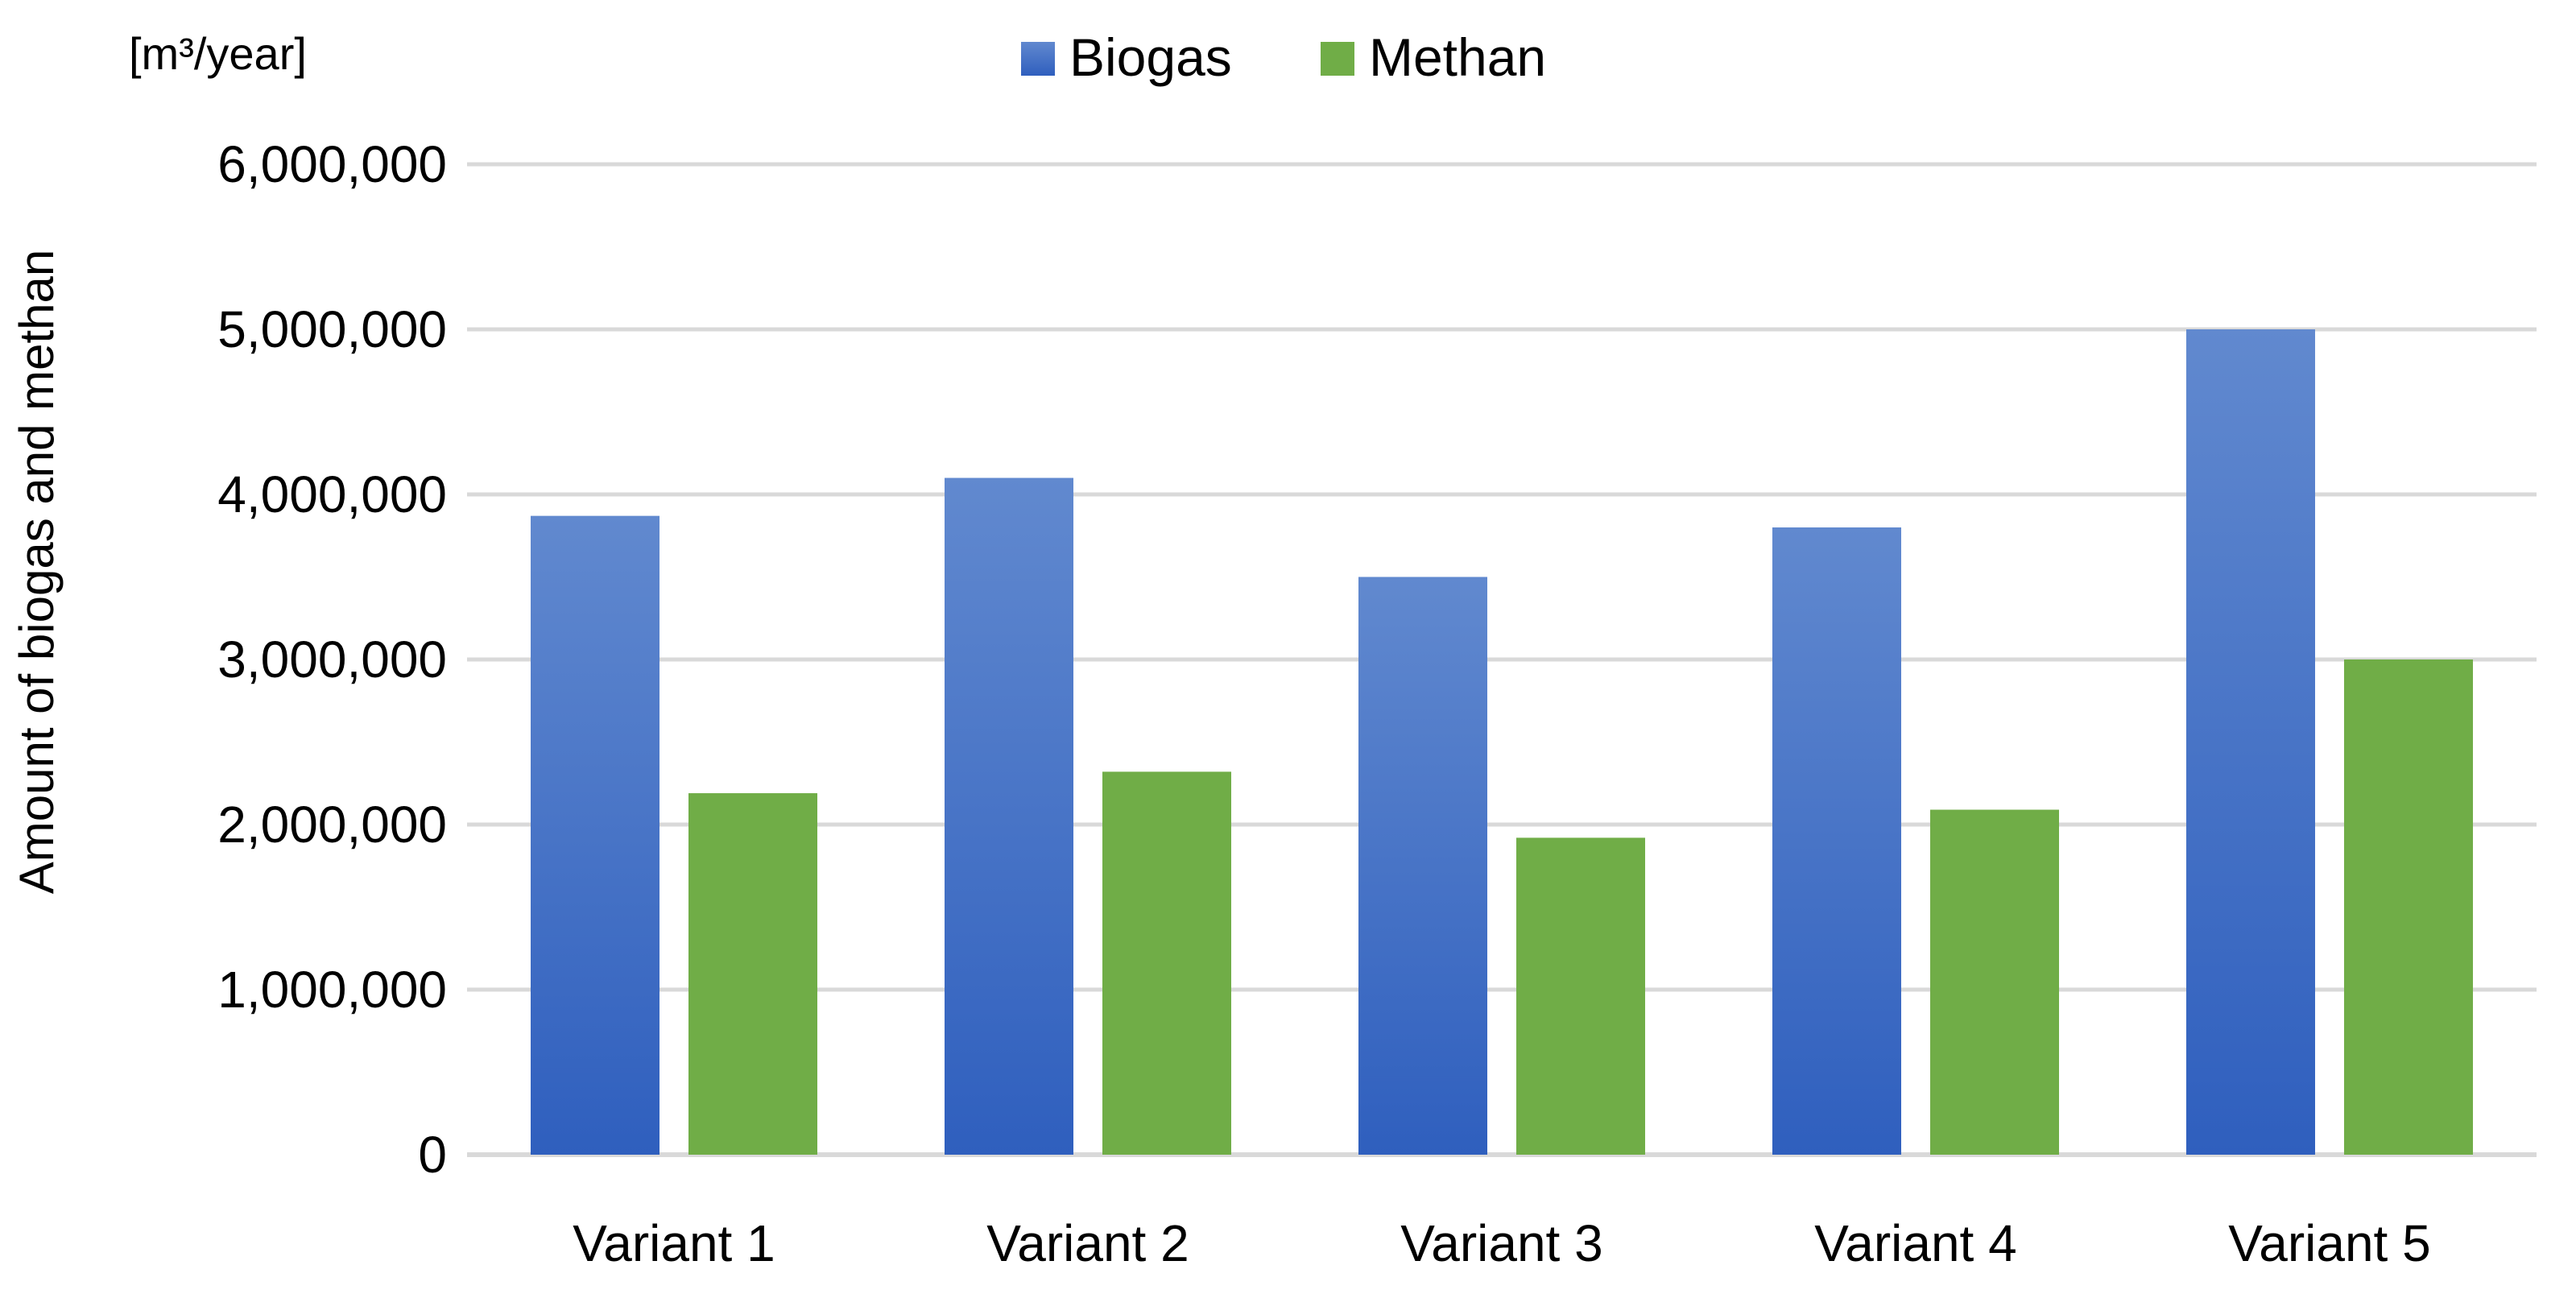 Image resolution: width=2576 pixels, height=1294 pixels. What do you see at coordinates (1150, 57) in the screenshot?
I see `legend-label-biogas: Biogas` at bounding box center [1150, 57].